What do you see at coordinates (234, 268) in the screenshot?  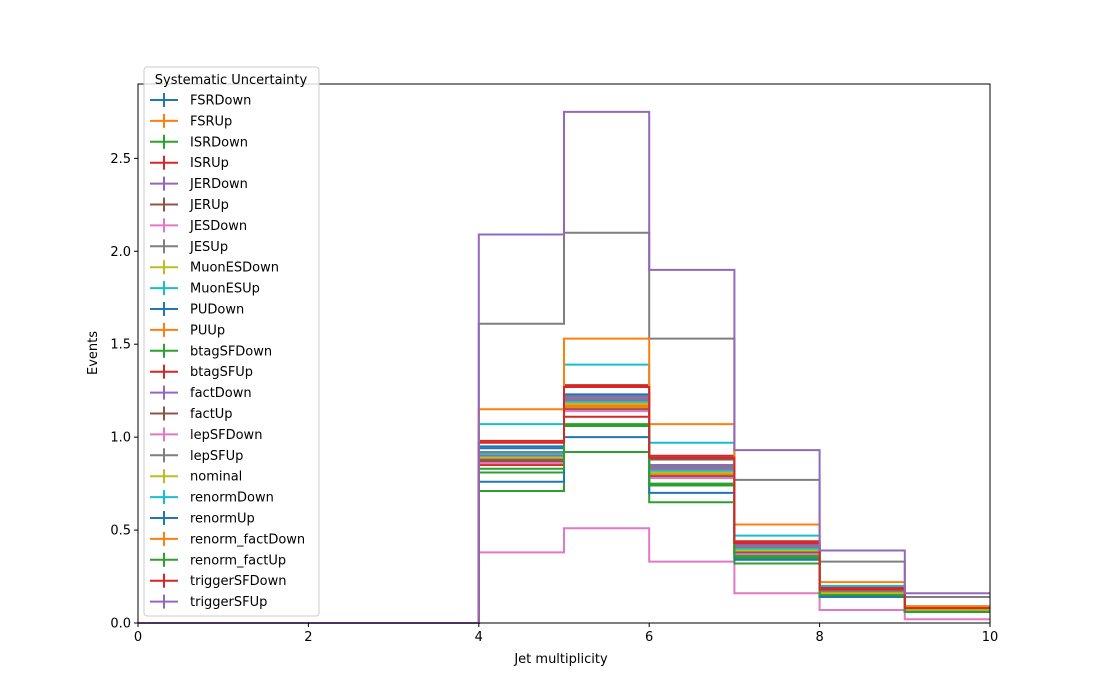 I see `legend-label: MuonESDown` at bounding box center [234, 268].